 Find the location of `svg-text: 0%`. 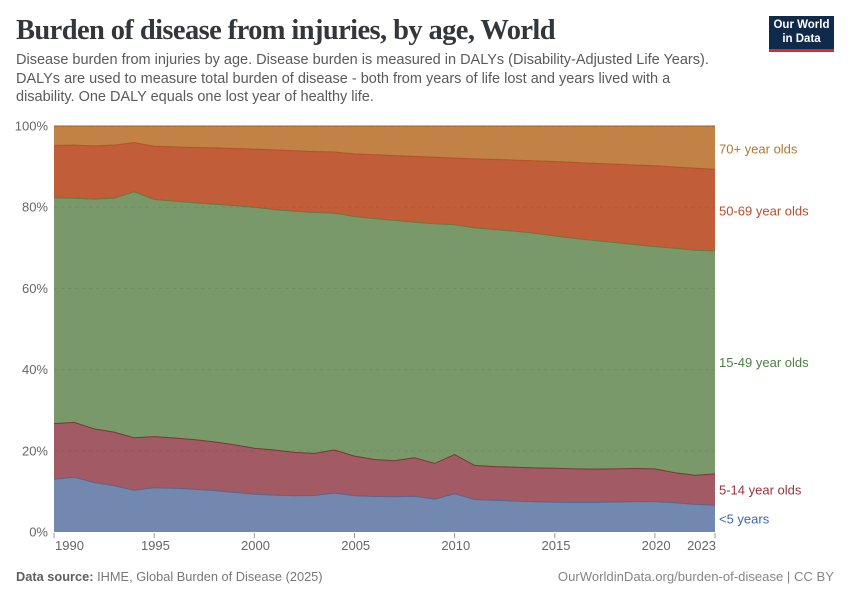

svg-text: 0% is located at coordinates (38, 532).